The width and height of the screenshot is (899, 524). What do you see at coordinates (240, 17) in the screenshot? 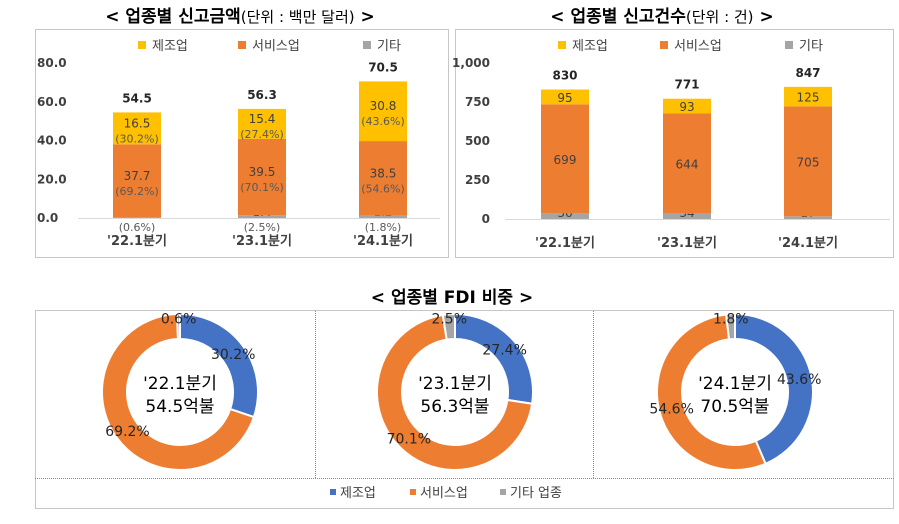
I see `amount-chart-title: < 업종별 신고금액(단위 : 백만 달러) >` at bounding box center [240, 17].